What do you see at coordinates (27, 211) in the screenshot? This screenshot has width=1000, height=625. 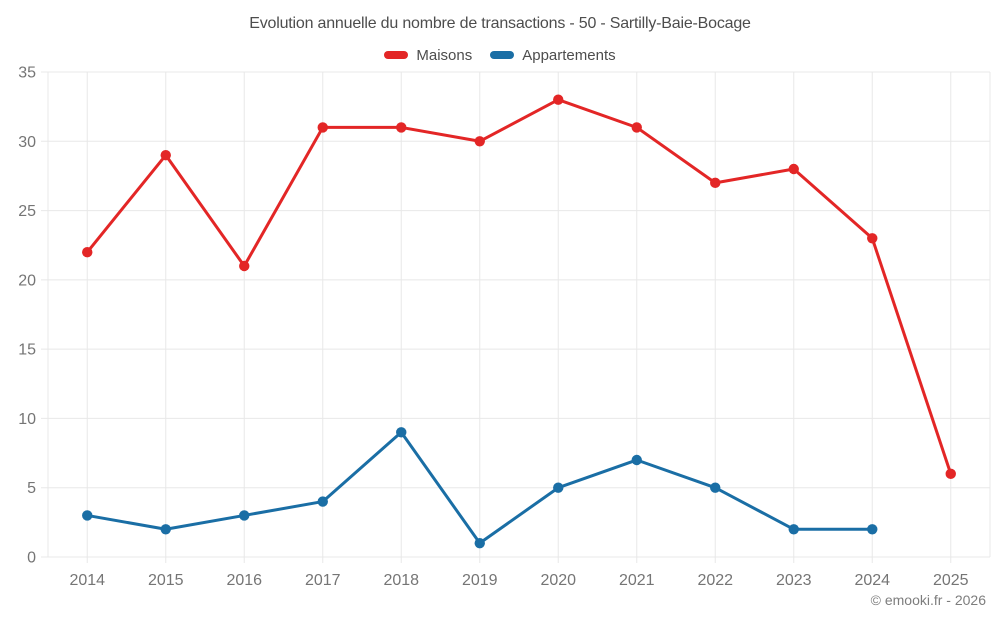 I see `y-axis-tick-label: 25` at bounding box center [27, 211].